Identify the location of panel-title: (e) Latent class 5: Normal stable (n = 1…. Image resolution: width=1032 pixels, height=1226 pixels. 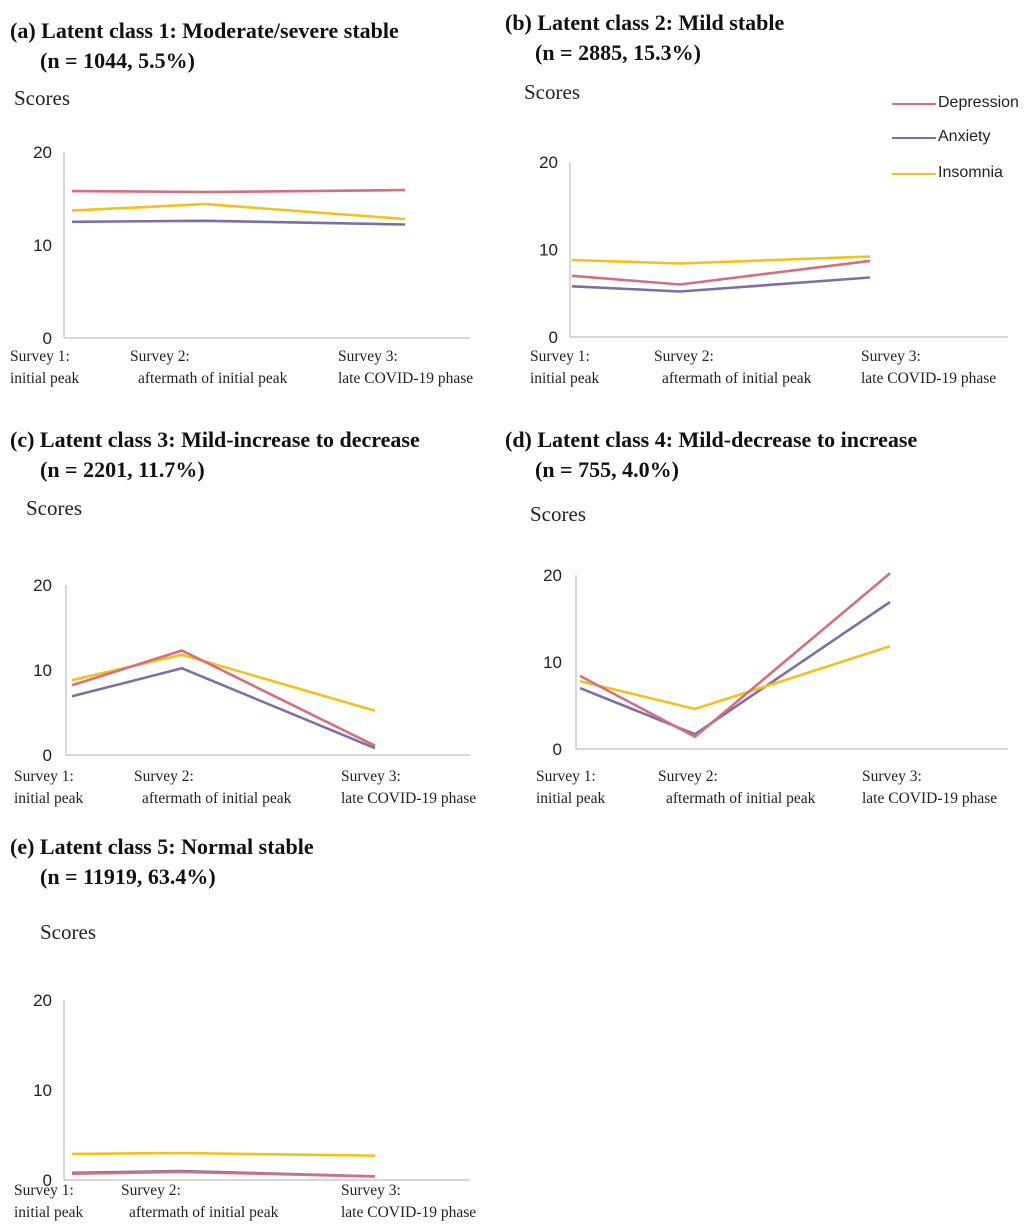
(162, 862).